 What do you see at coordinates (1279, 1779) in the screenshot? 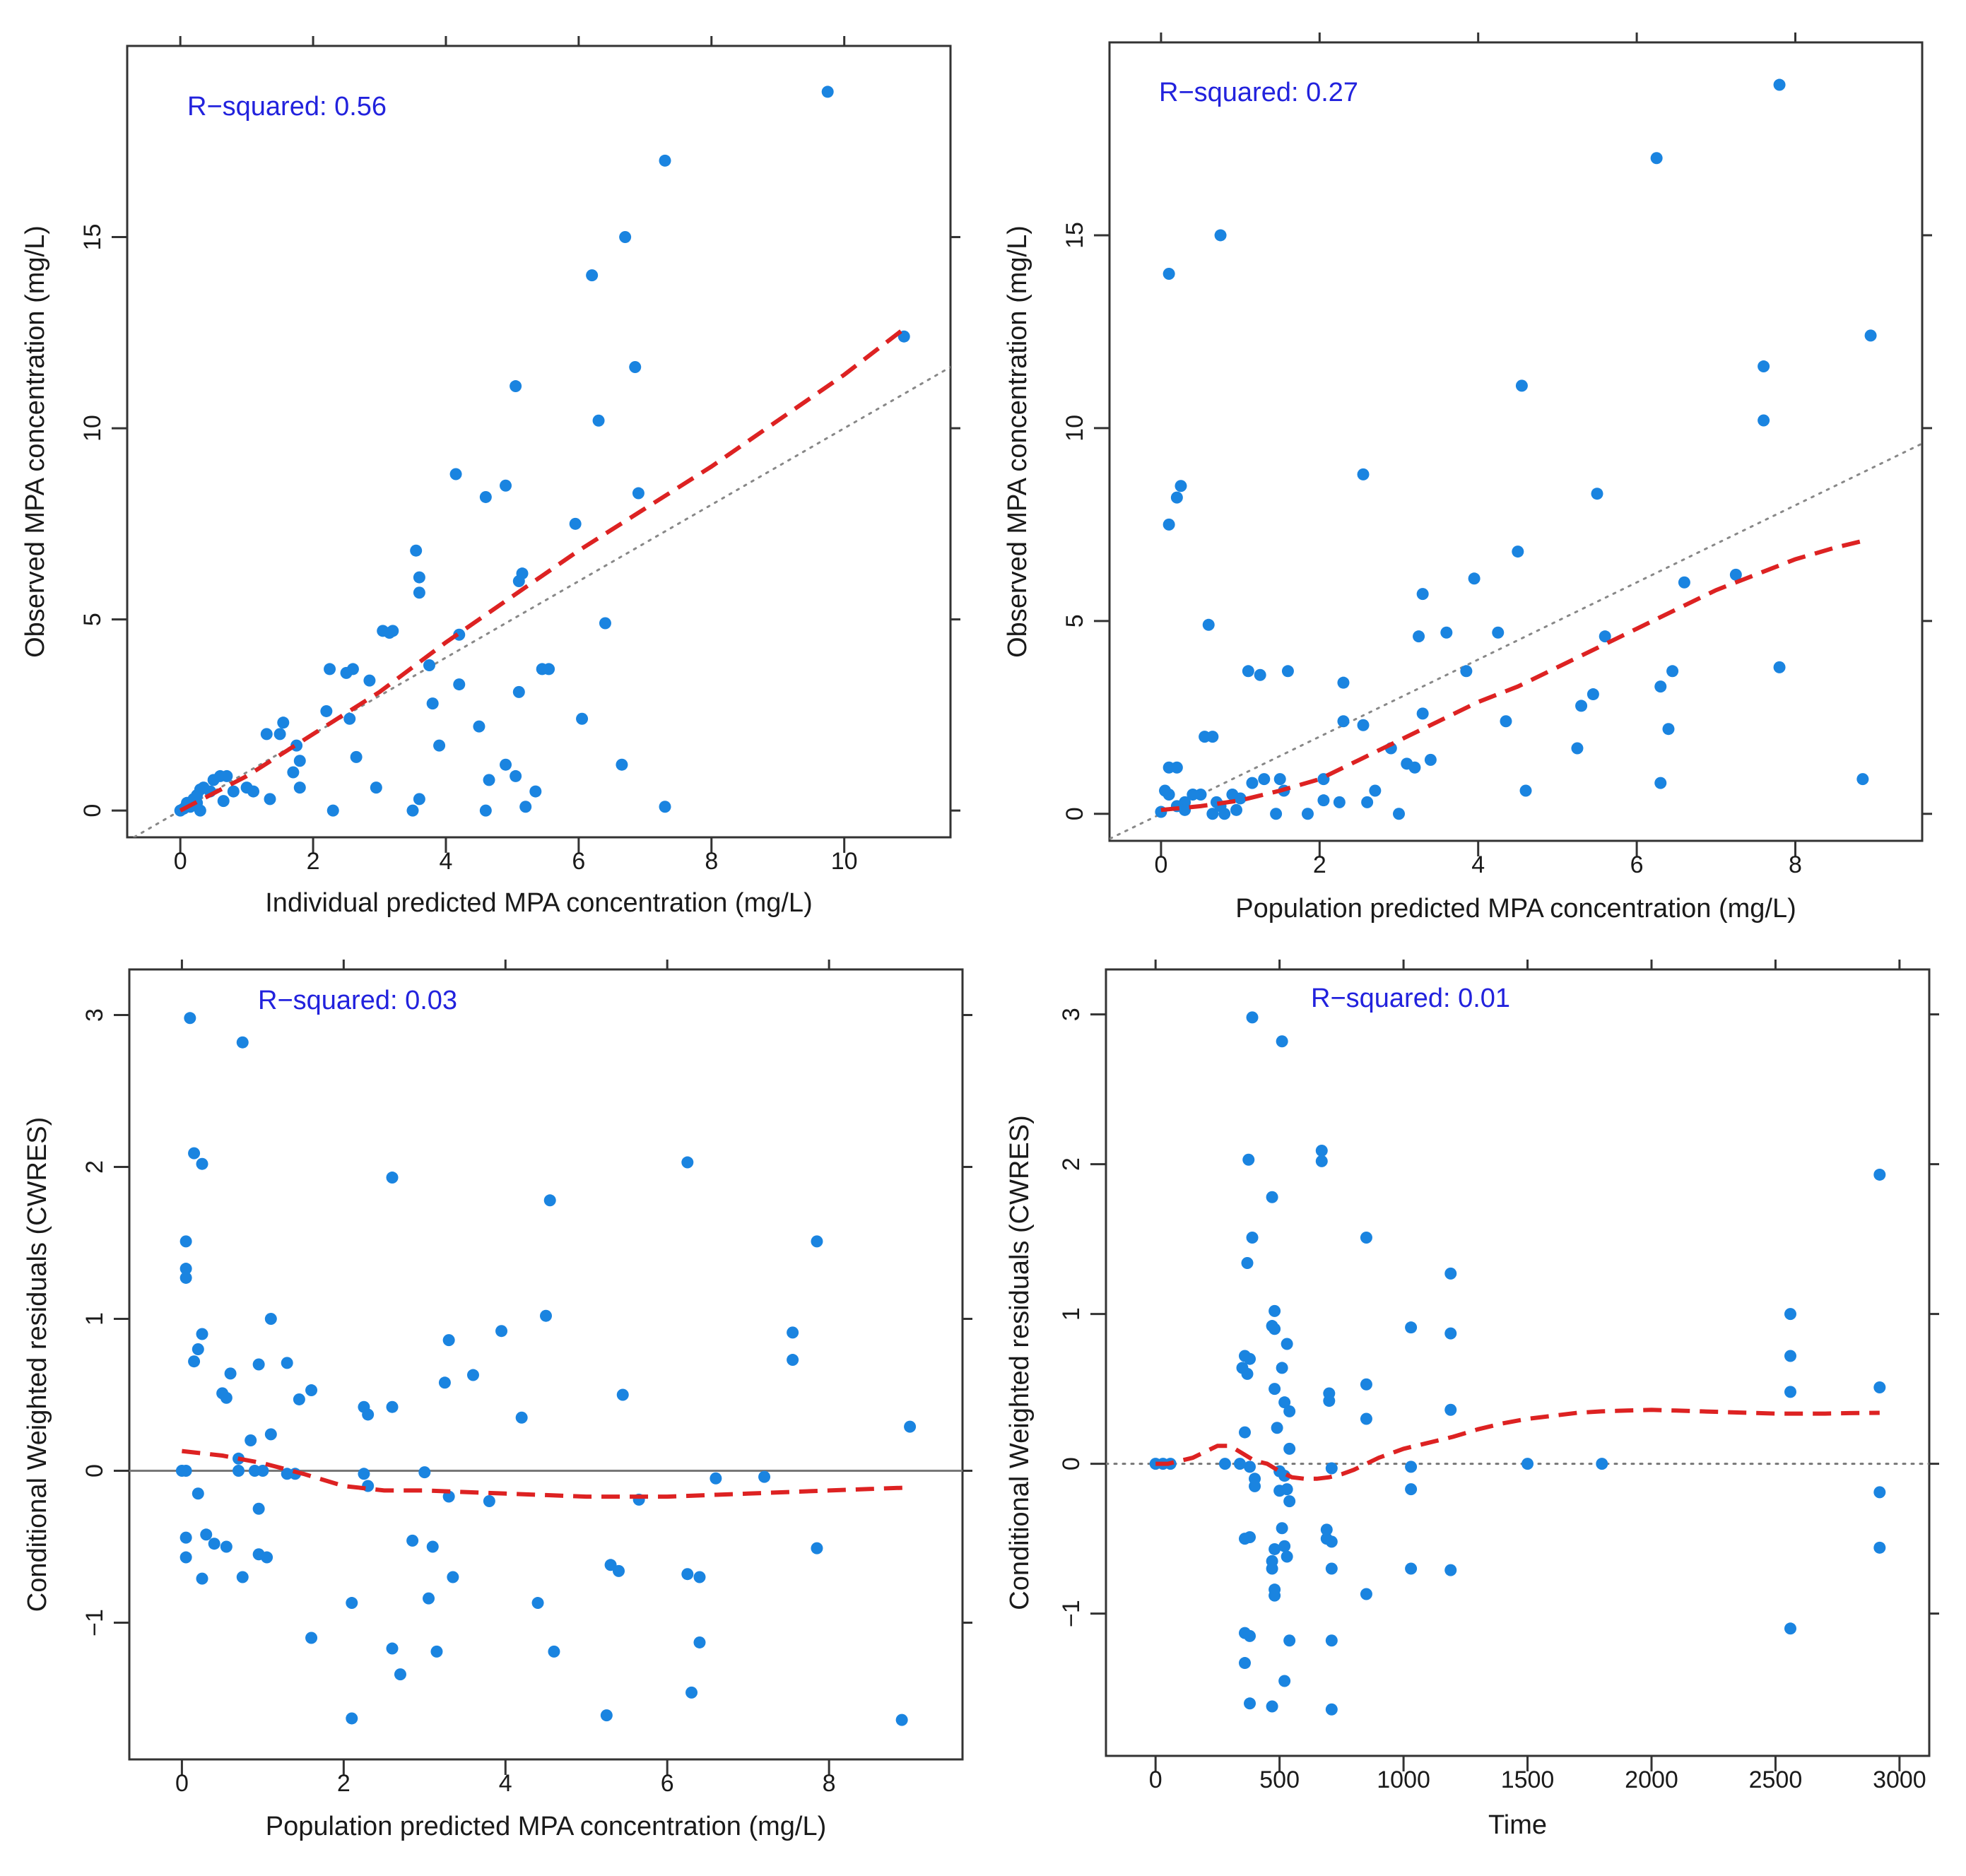
I see `x-tick-label: 500` at bounding box center [1279, 1779].